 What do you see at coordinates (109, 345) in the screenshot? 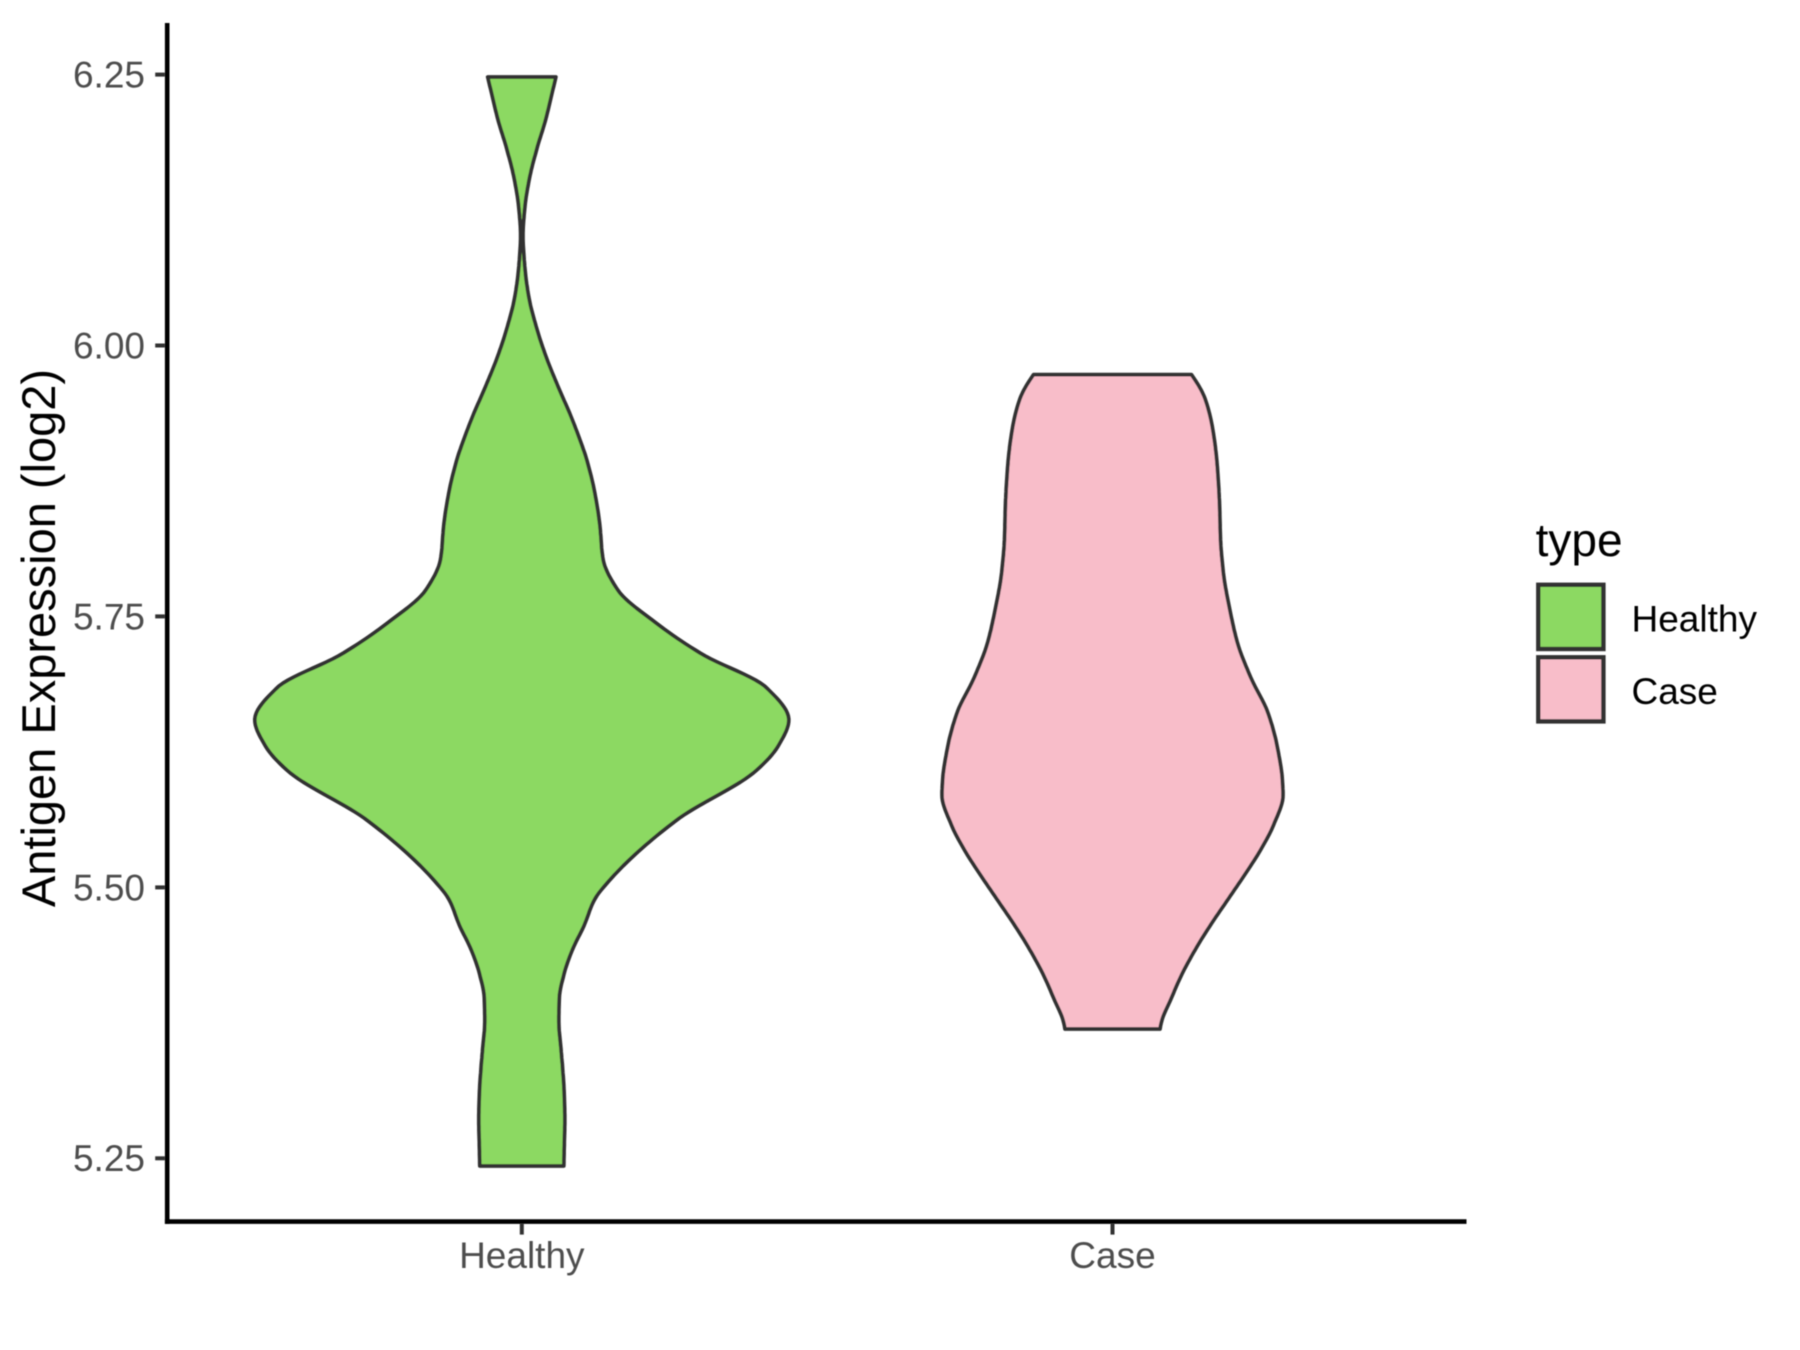
I see `svg-text: 6.00` at bounding box center [109, 345].